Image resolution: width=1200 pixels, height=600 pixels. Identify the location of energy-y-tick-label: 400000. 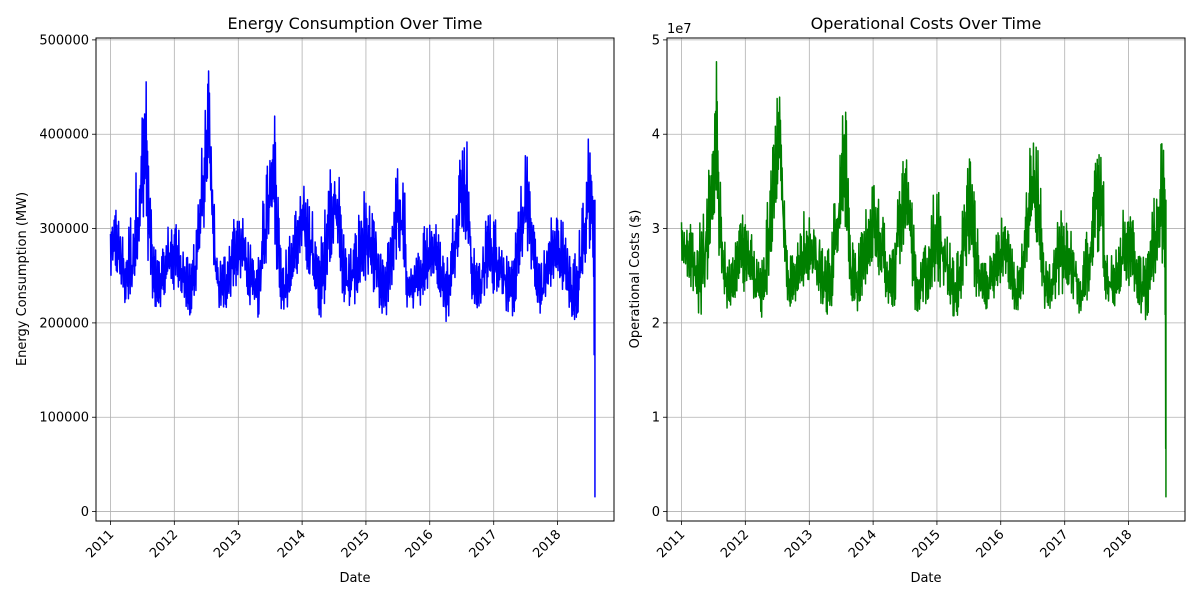
(64, 135).